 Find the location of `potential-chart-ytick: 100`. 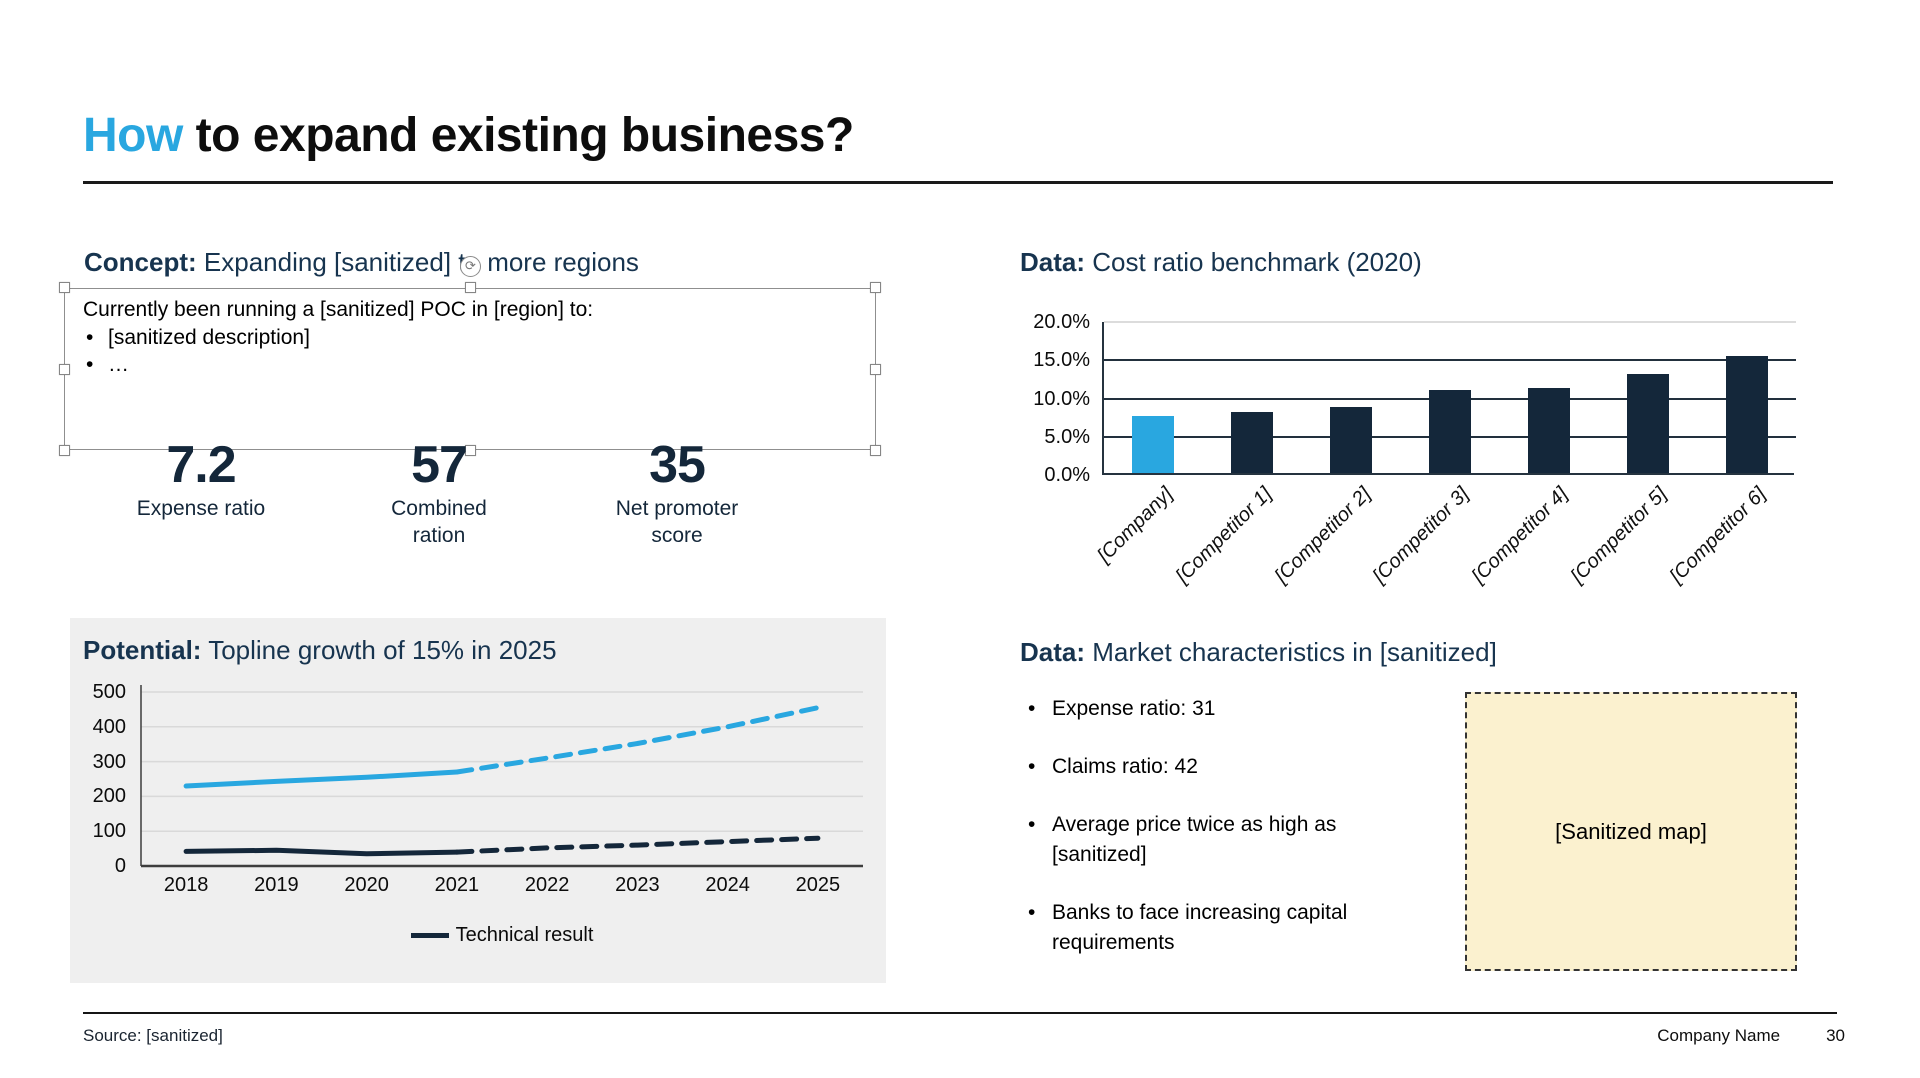

potential-chart-ytick: 100 is located at coordinates (109, 831).